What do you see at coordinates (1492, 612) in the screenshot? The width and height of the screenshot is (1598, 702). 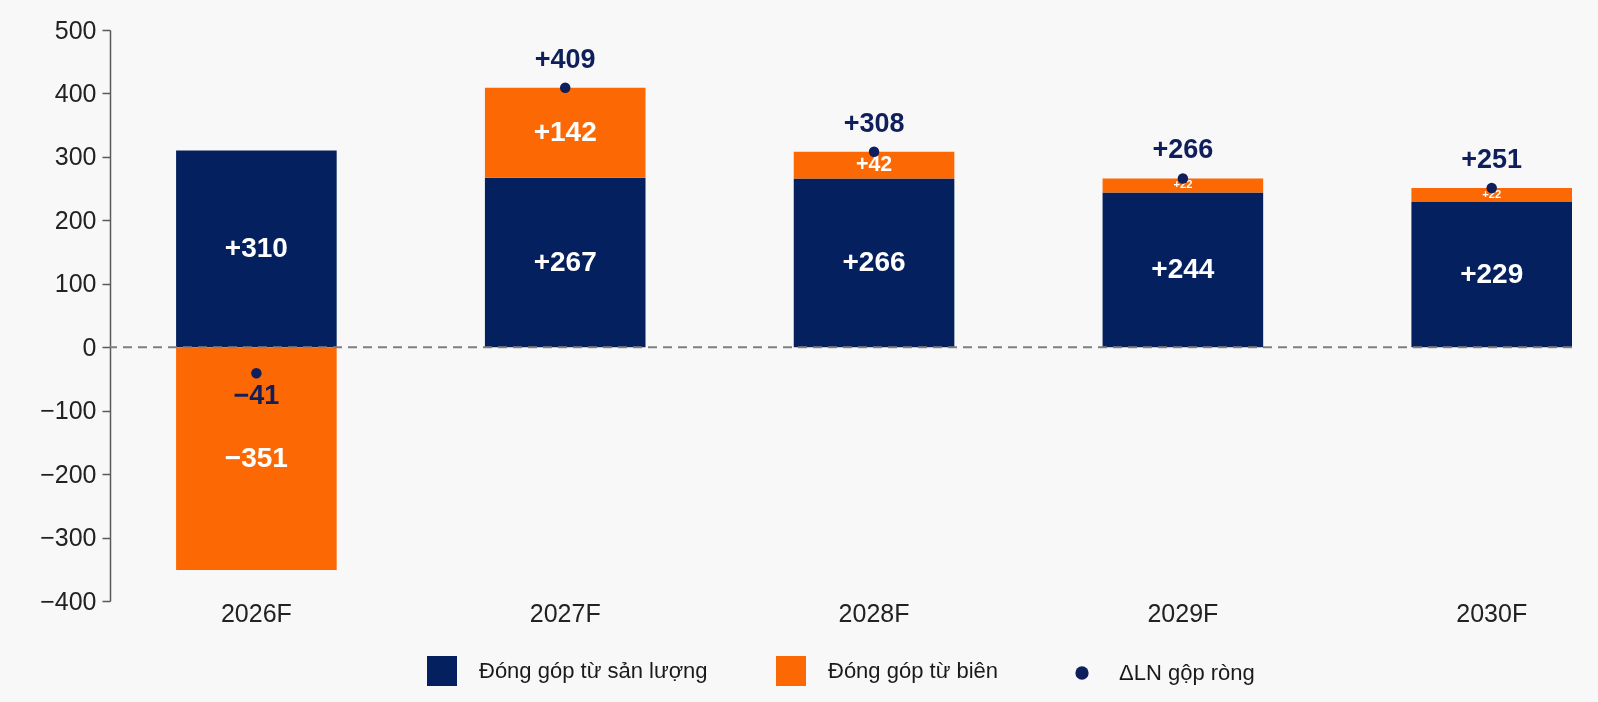 I see `x-tick-label: 2030F` at bounding box center [1492, 612].